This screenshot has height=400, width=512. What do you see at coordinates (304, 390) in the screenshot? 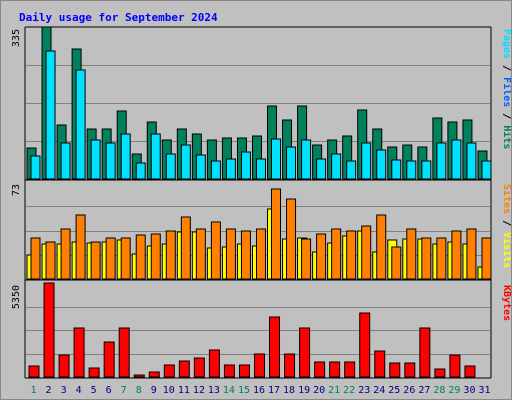
I see `day-label: 19` at bounding box center [304, 390].